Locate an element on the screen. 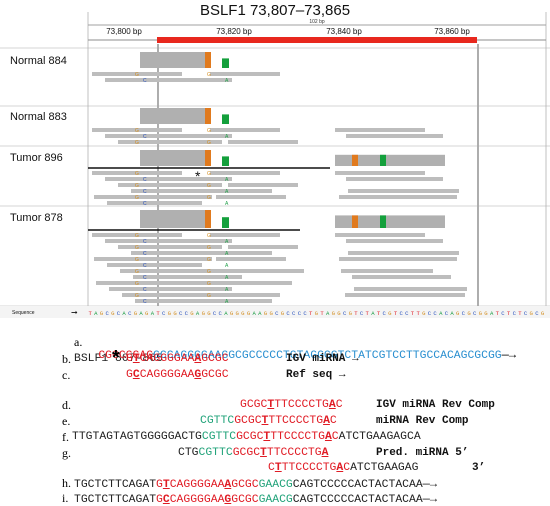 This screenshot has width=550, height=506. line-g-sequence: CTGCGTTCGCGCTTTCCCCTGA is located at coordinates (253, 453).